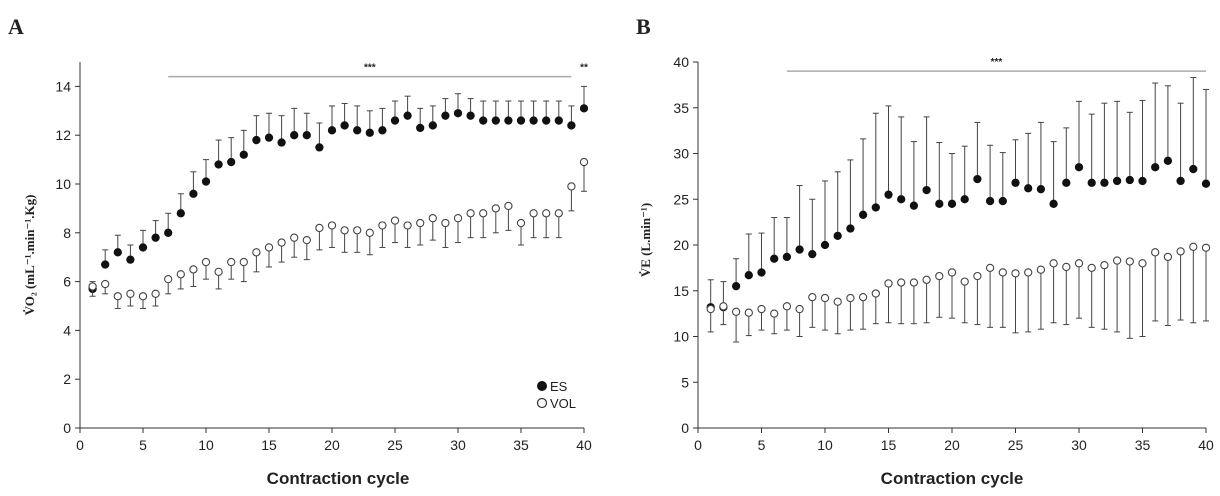  Describe the element at coordinates (269, 445) in the screenshot. I see `panel-a-x-tick-label: 15` at that location.